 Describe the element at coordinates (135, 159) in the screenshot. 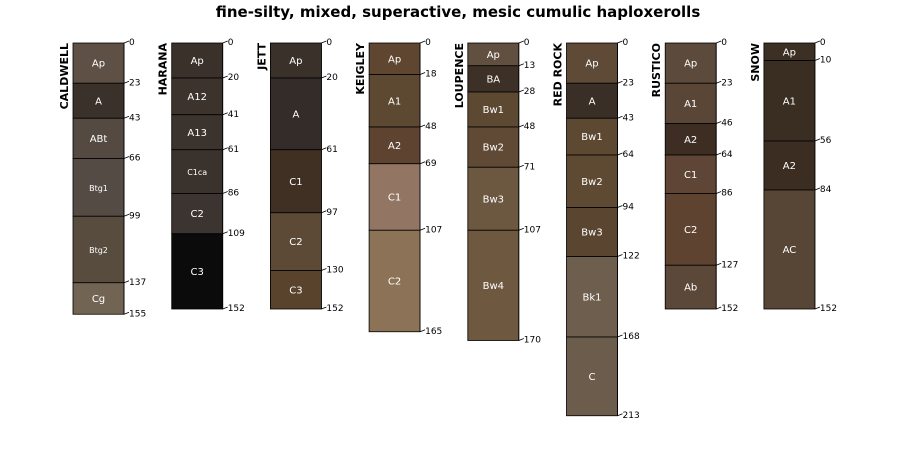

I see `depth-label: 66` at that location.